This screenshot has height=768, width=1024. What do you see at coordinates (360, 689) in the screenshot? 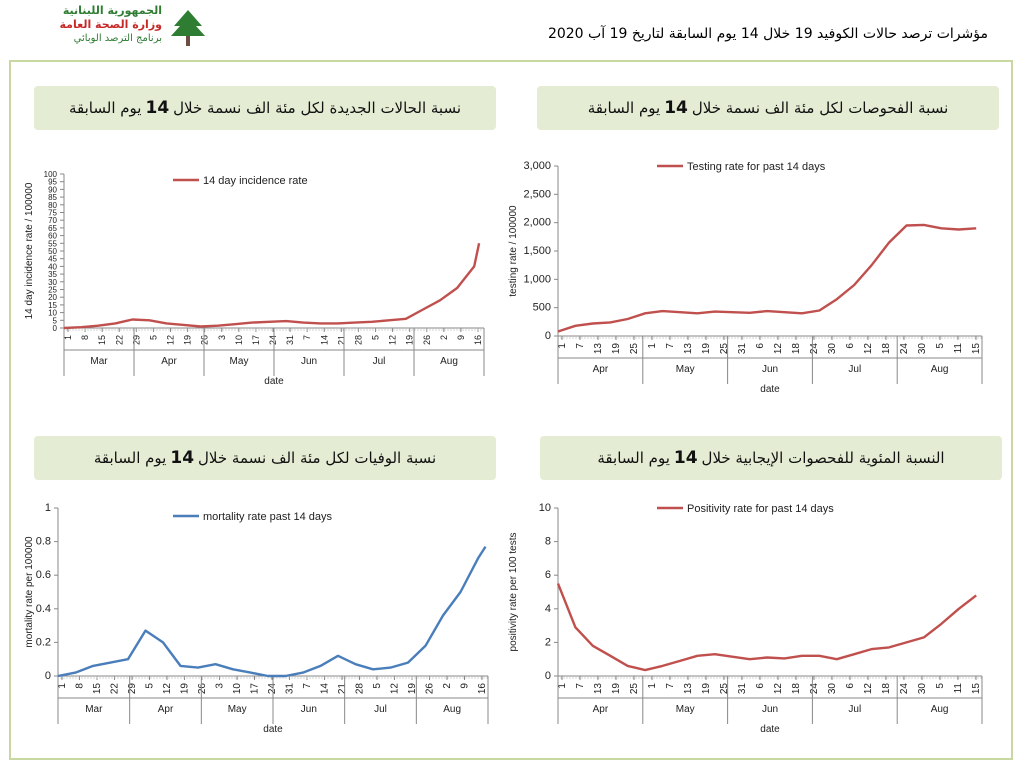
I see `x-tick-label: 28` at bounding box center [360, 689].